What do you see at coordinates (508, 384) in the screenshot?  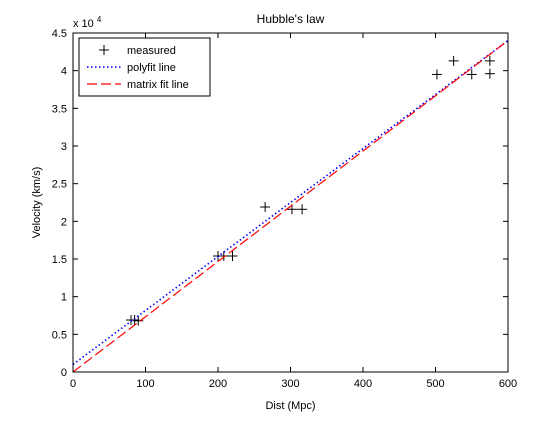 I see `x-tick-label: 600` at bounding box center [508, 384].